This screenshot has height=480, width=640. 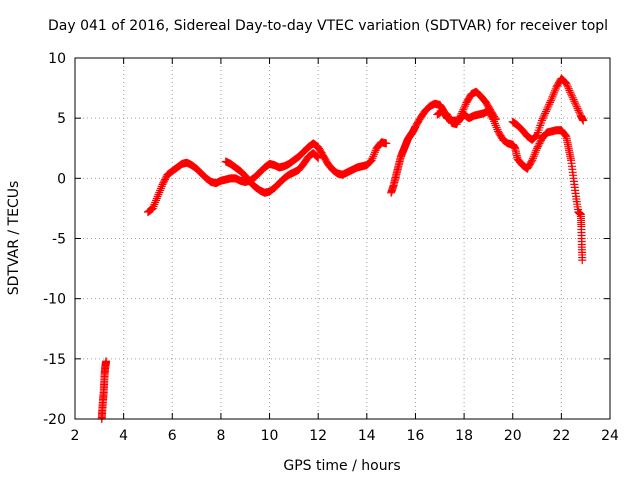 I want to click on x-tick-label: 14, so click(x=367, y=436).